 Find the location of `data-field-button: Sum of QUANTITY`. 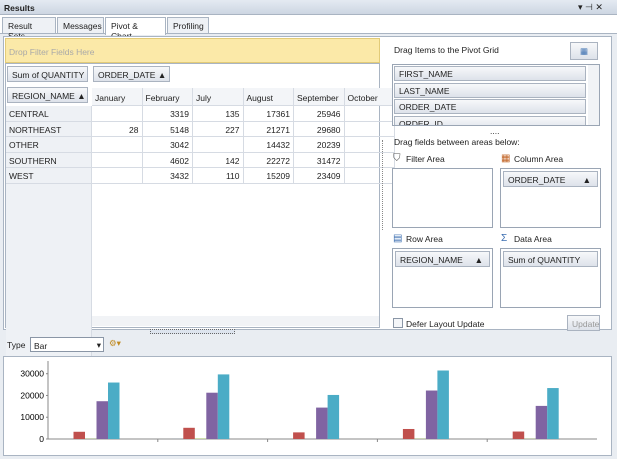

data-field-button: Sum of QUANTITY is located at coordinates (47, 74).